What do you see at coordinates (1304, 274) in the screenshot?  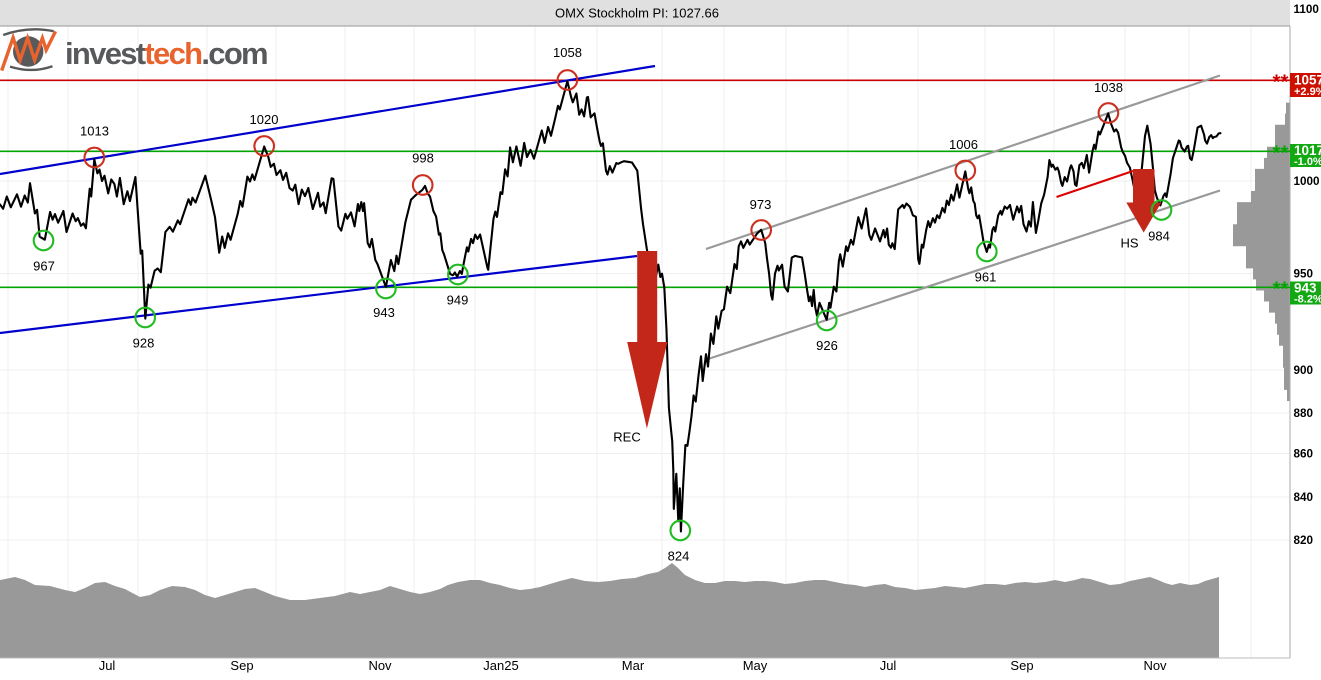 I see `svg-text: 950` at bounding box center [1304, 274].